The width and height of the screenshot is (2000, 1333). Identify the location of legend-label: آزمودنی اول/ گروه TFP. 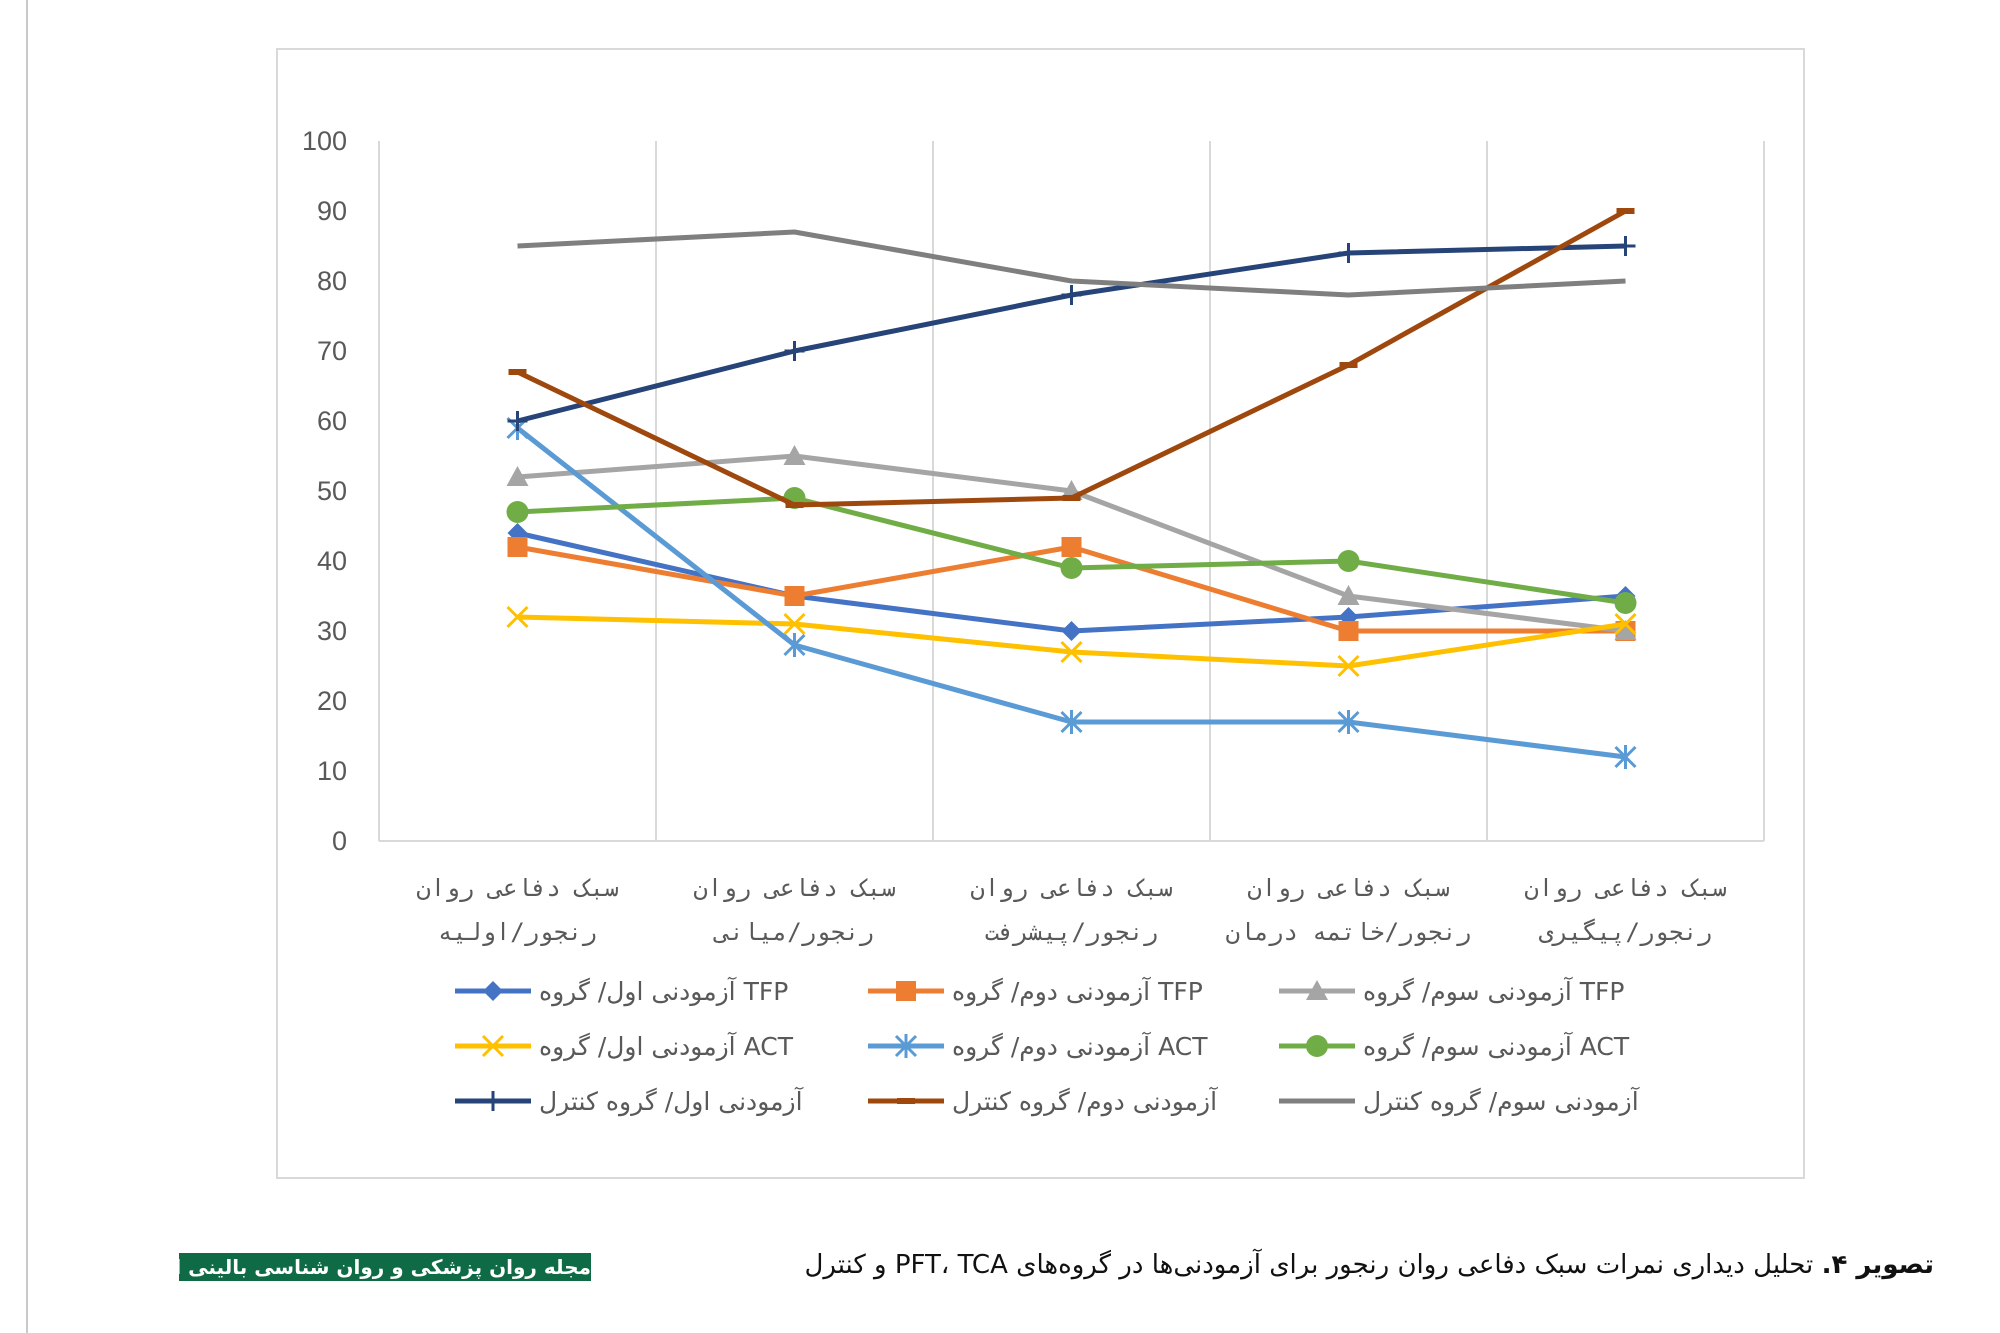
(663, 991).